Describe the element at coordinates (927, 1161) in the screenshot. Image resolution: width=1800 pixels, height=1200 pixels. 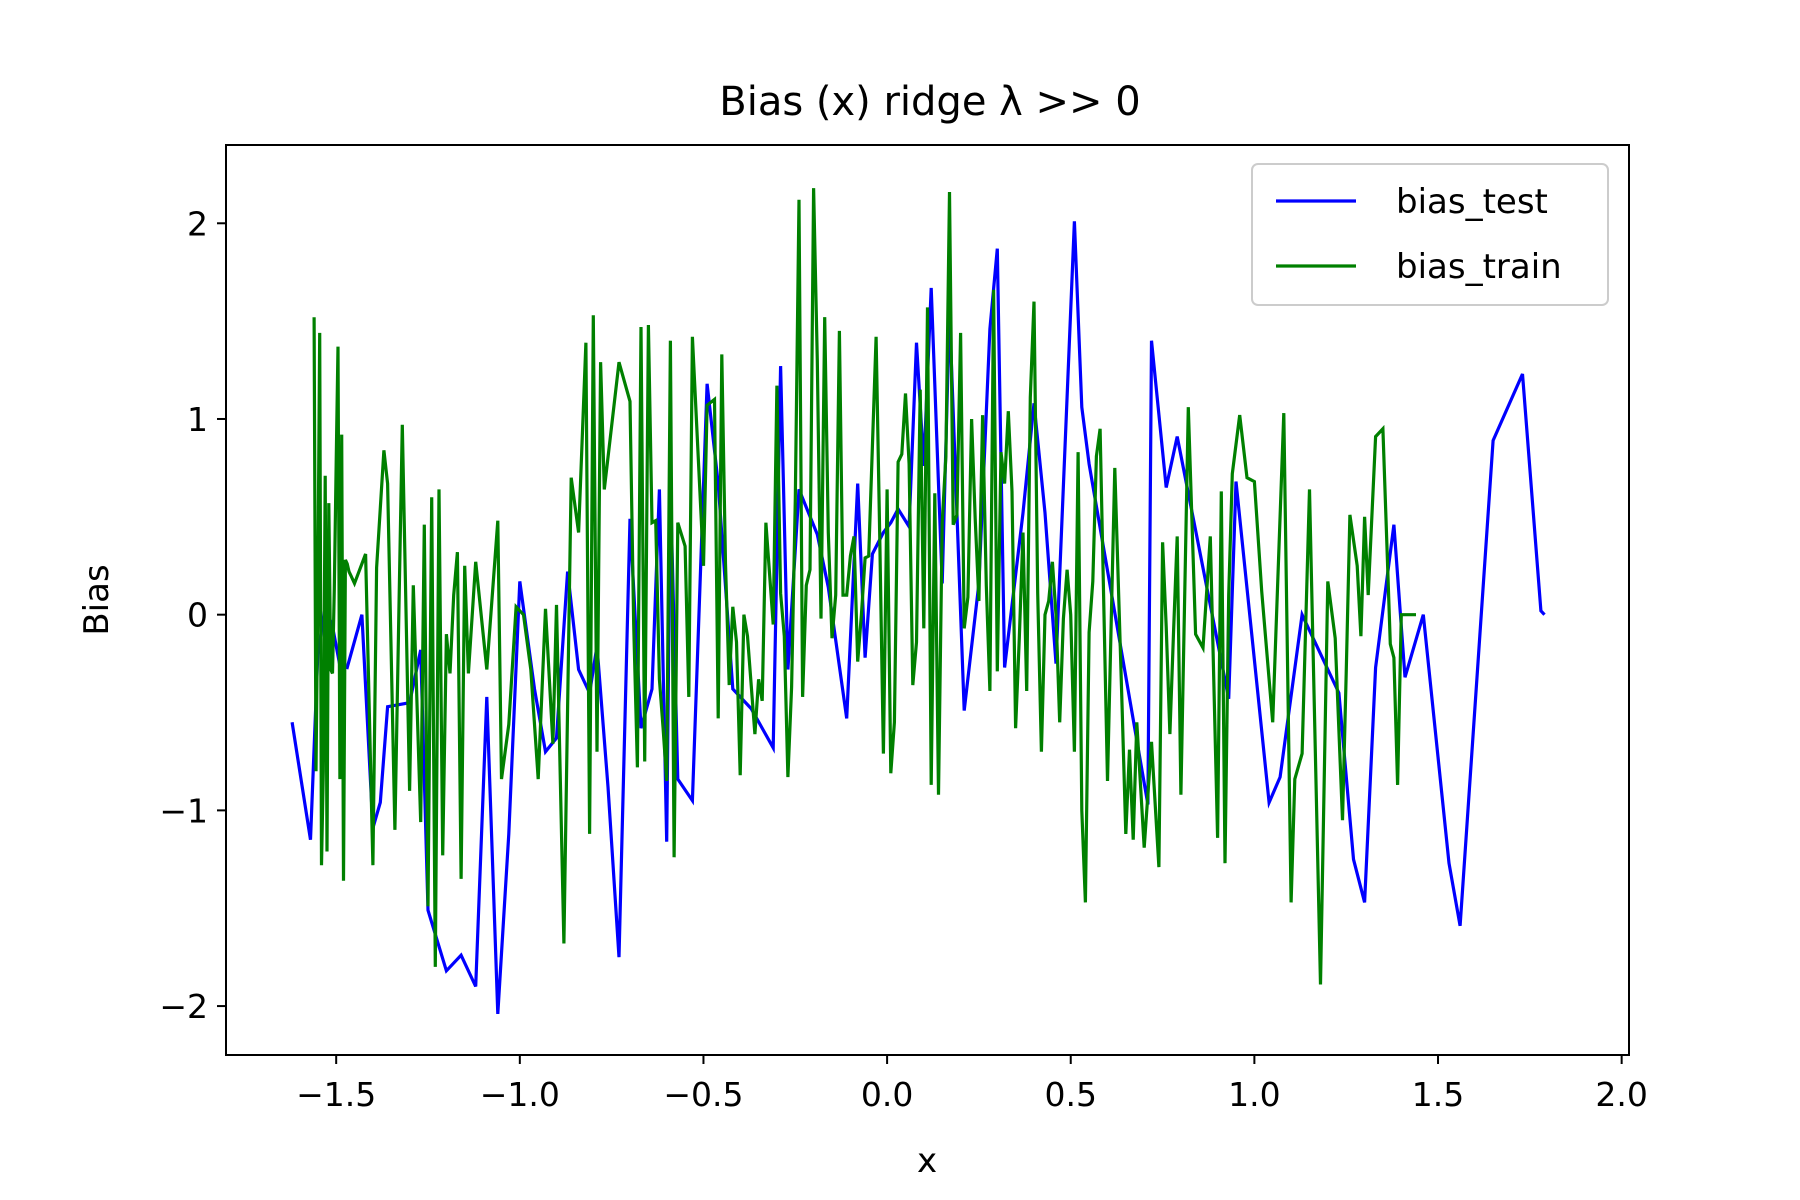
I see `x-axis-label: x` at that location.